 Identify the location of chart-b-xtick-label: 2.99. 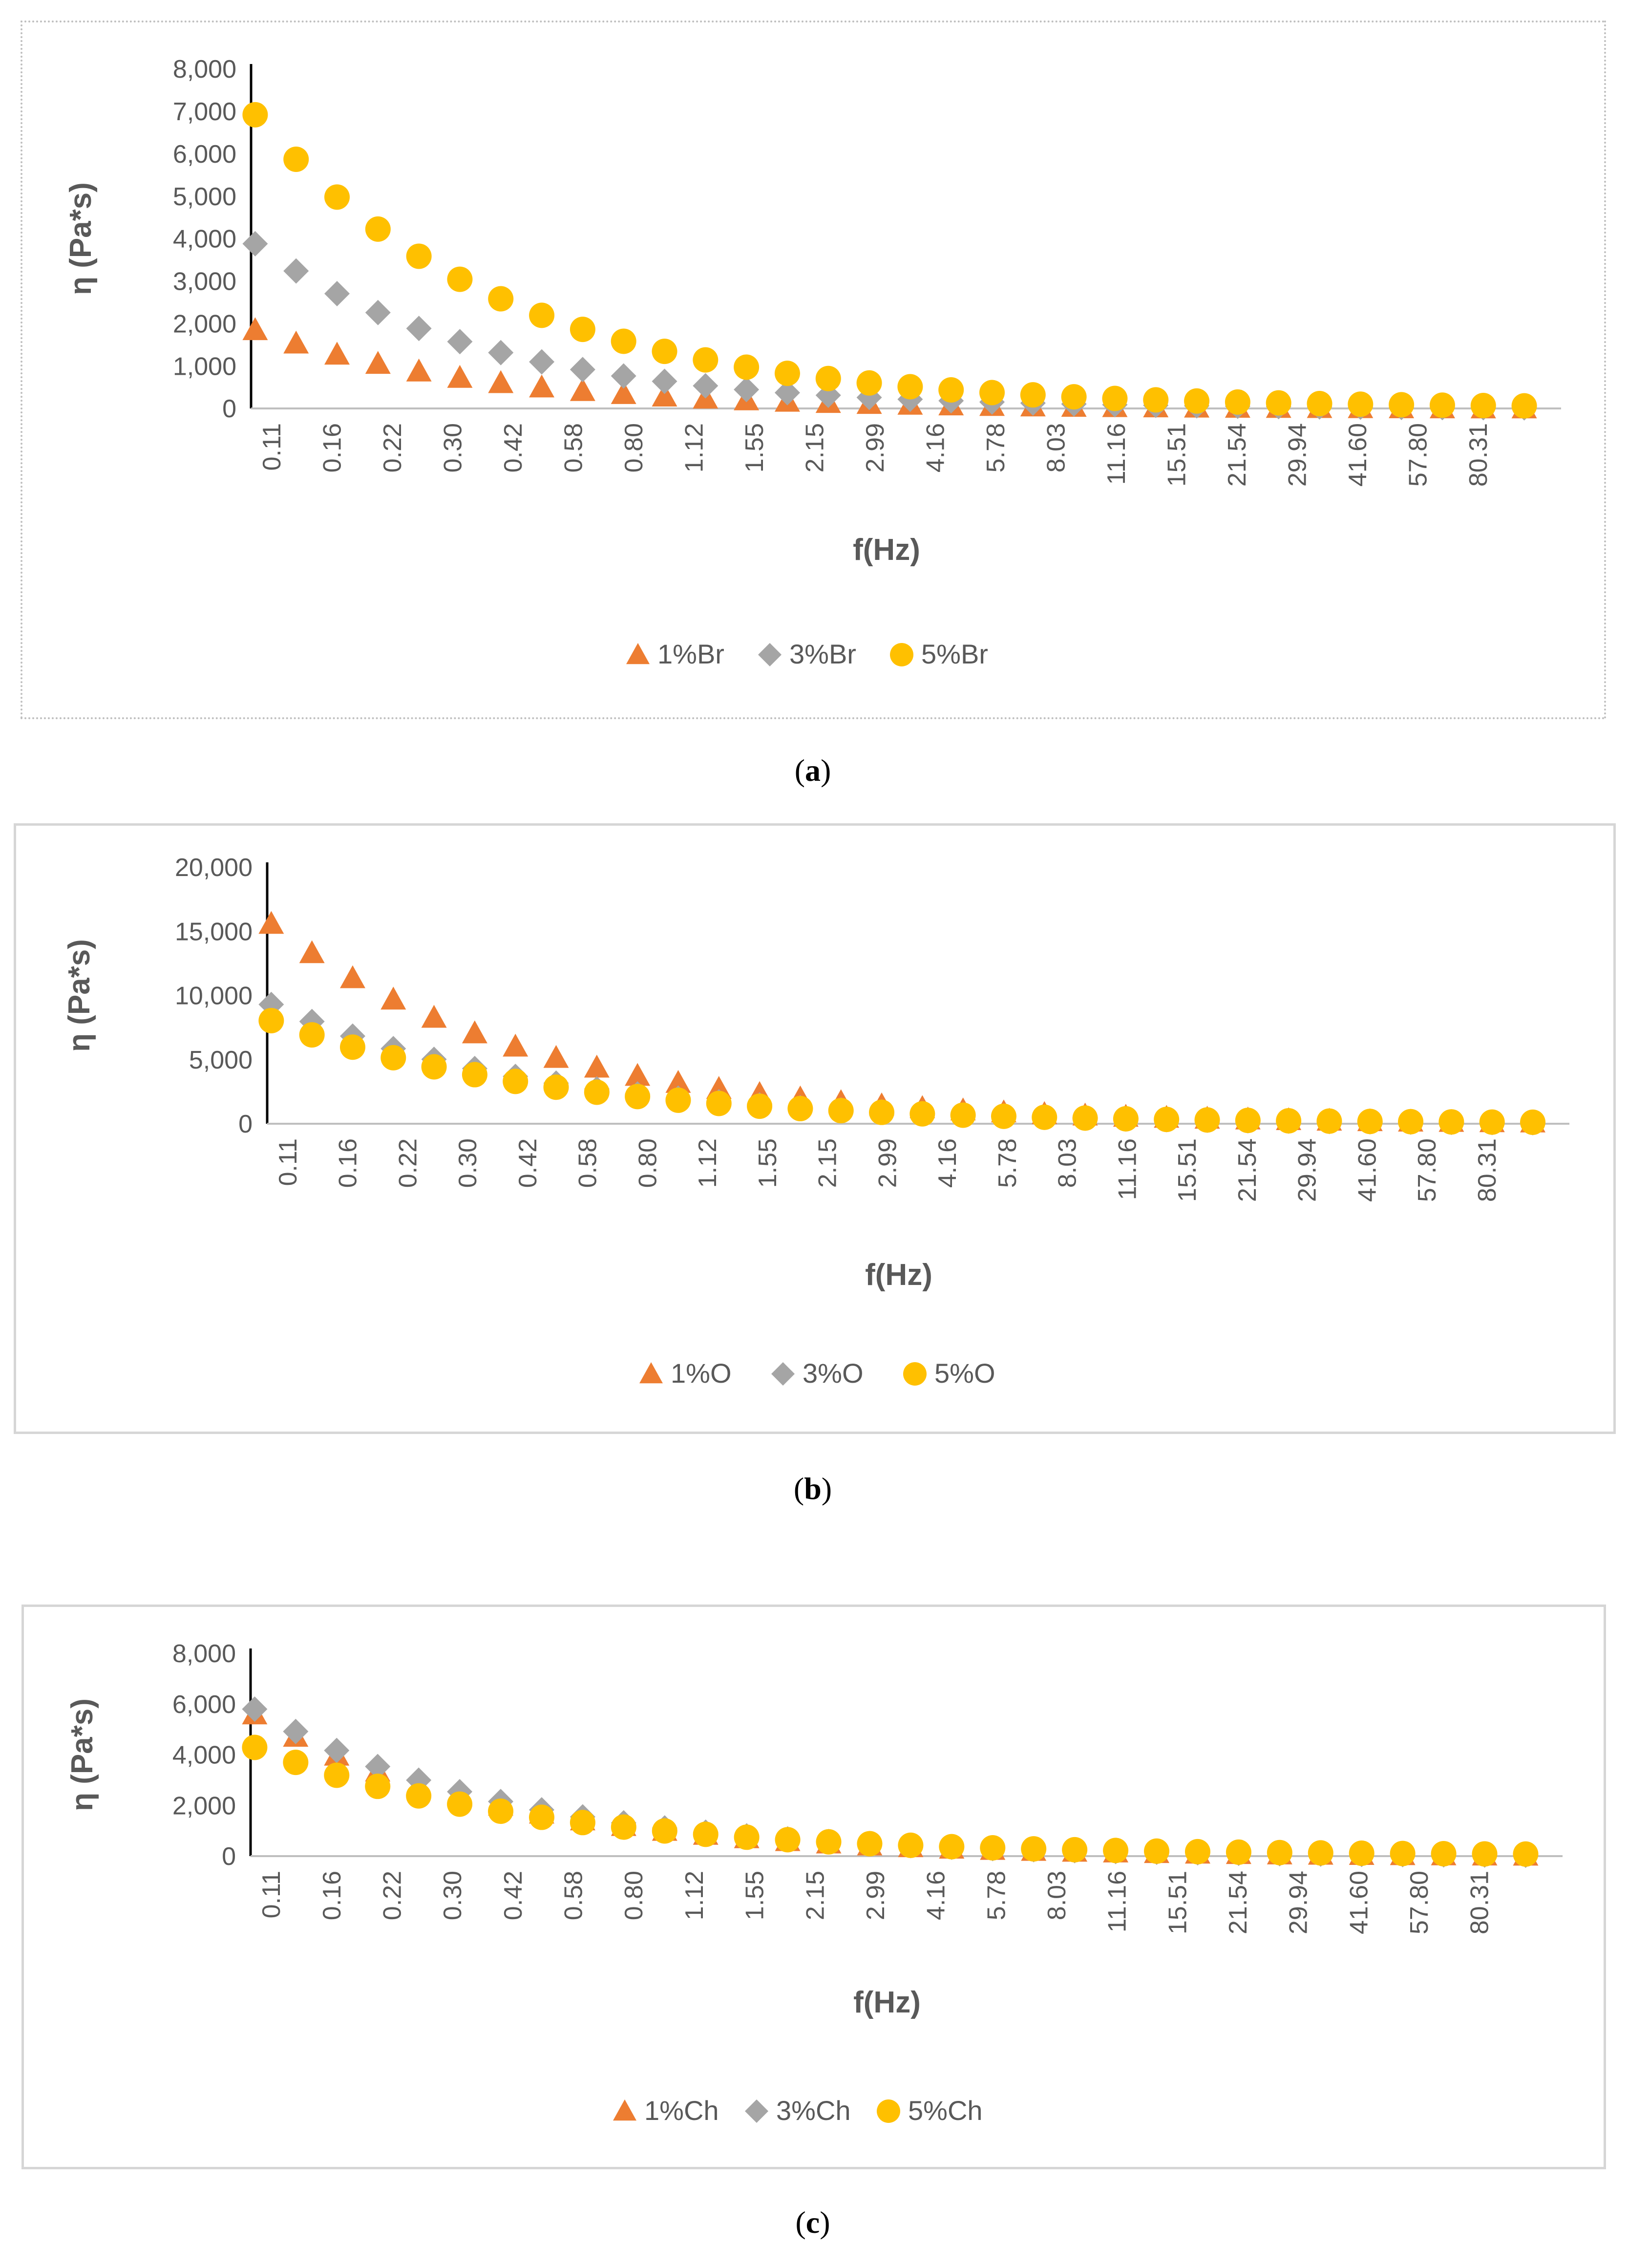
(888, 1163).